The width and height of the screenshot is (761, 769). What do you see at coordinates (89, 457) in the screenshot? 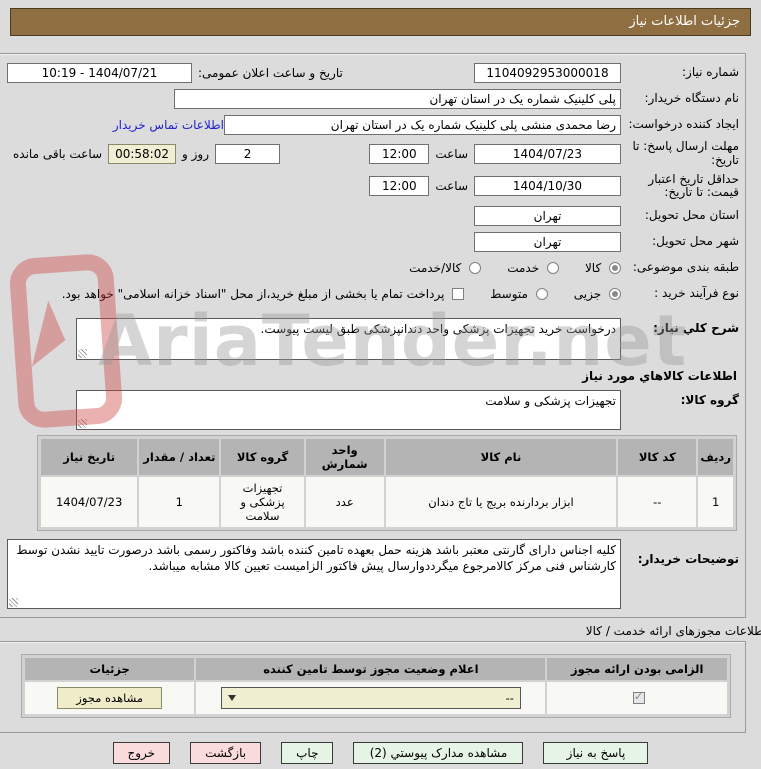
I see `col-need-date: تاریخ نیاز` at bounding box center [89, 457].